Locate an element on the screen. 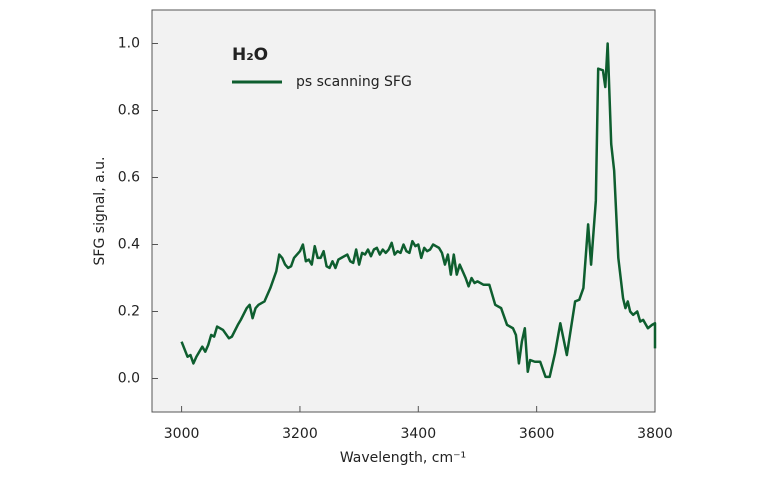 The image size is (768, 484). y-axis-label: SFG signal, a.u. is located at coordinates (100, 211).